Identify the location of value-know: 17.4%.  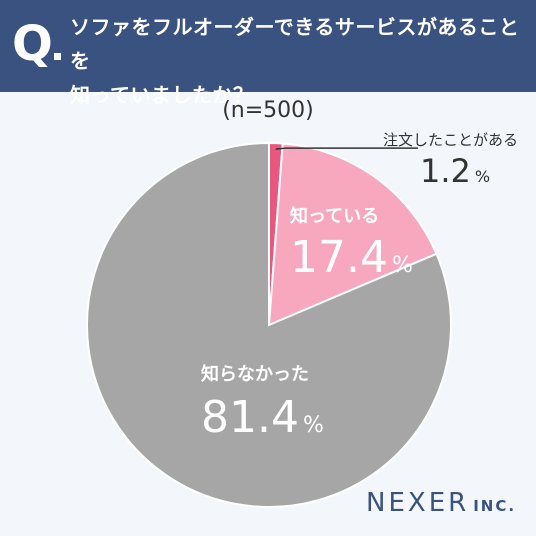
(351, 257).